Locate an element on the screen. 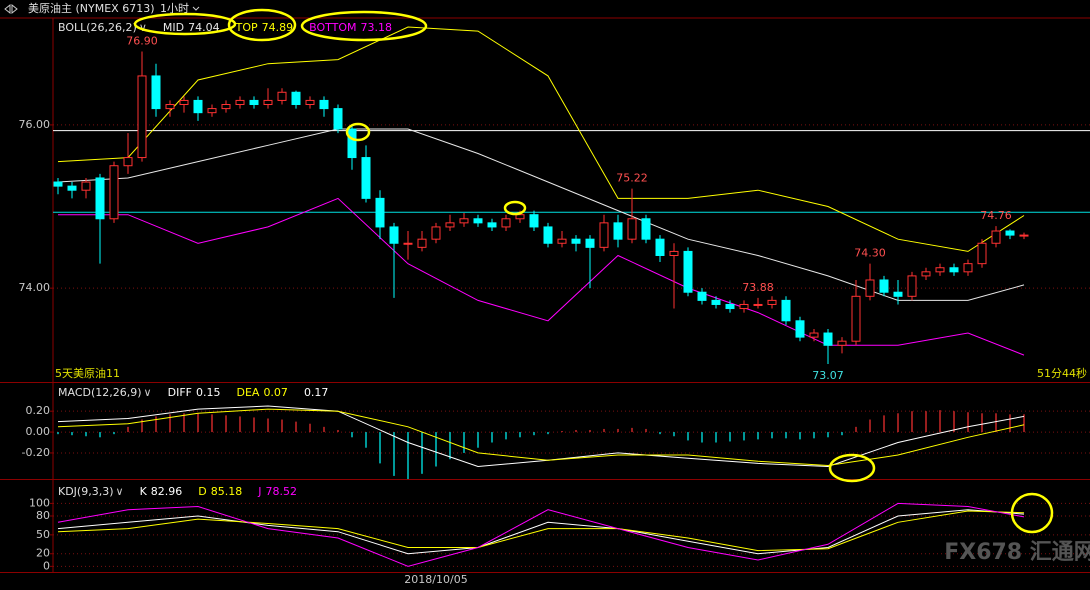  x-tick-label: 2018/10/05 is located at coordinates (435, 579).